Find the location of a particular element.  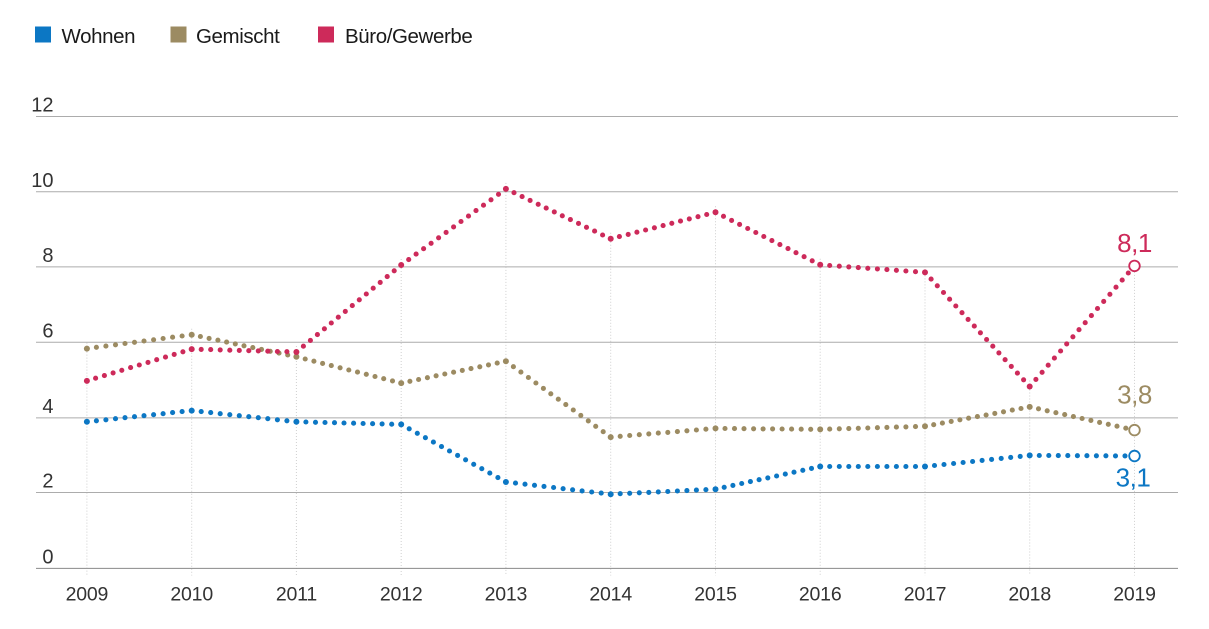

svg-text: 2016 is located at coordinates (820, 595).